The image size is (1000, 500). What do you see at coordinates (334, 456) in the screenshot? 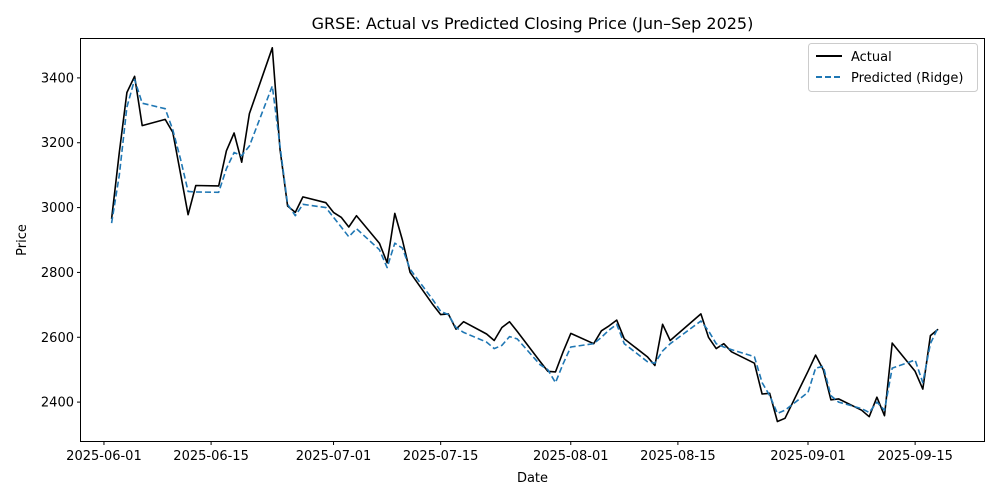
I see `x-tick-label: 2025-07-01` at bounding box center [334, 456].